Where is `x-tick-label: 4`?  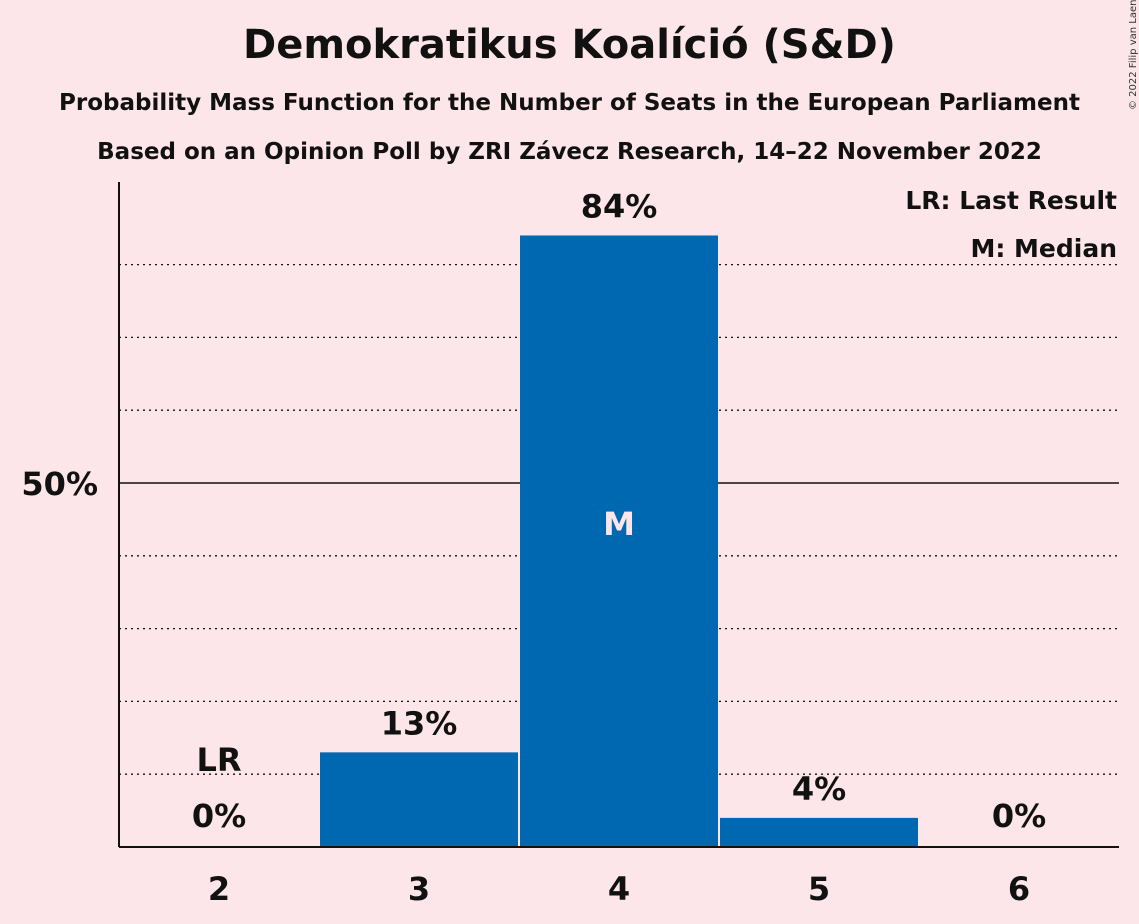
x-tick-label: 4 is located at coordinates (619, 889).